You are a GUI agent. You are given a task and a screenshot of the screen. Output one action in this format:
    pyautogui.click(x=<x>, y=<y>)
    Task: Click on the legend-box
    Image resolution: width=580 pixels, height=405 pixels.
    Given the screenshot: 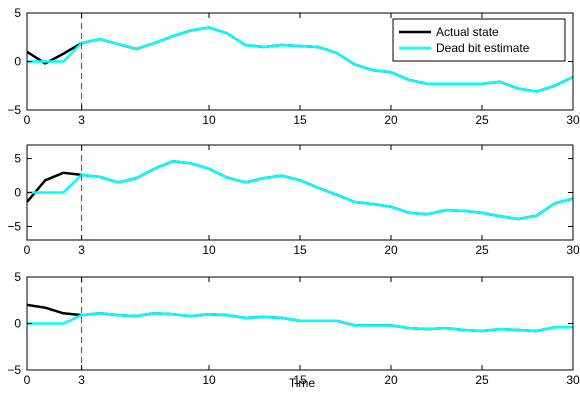 What is the action you would take?
    pyautogui.click(x=479, y=40)
    